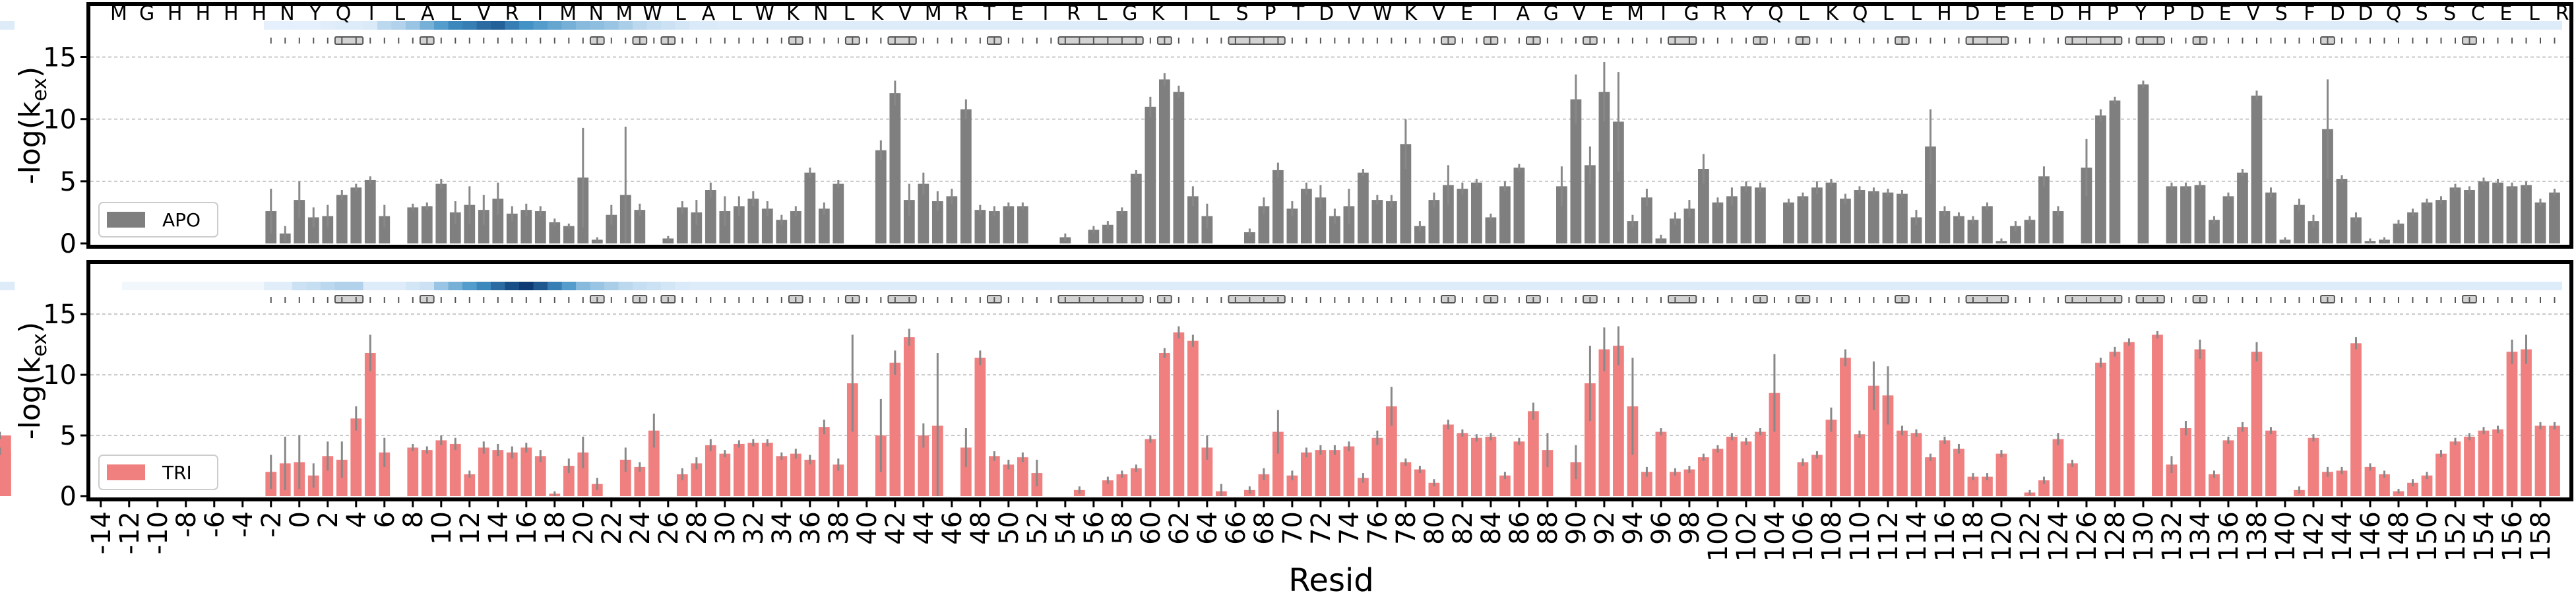 The height and width of the screenshot is (601, 2576). What do you see at coordinates (1747, 536) in the screenshot?
I see `x-tick-label: 102` at bounding box center [1747, 536].